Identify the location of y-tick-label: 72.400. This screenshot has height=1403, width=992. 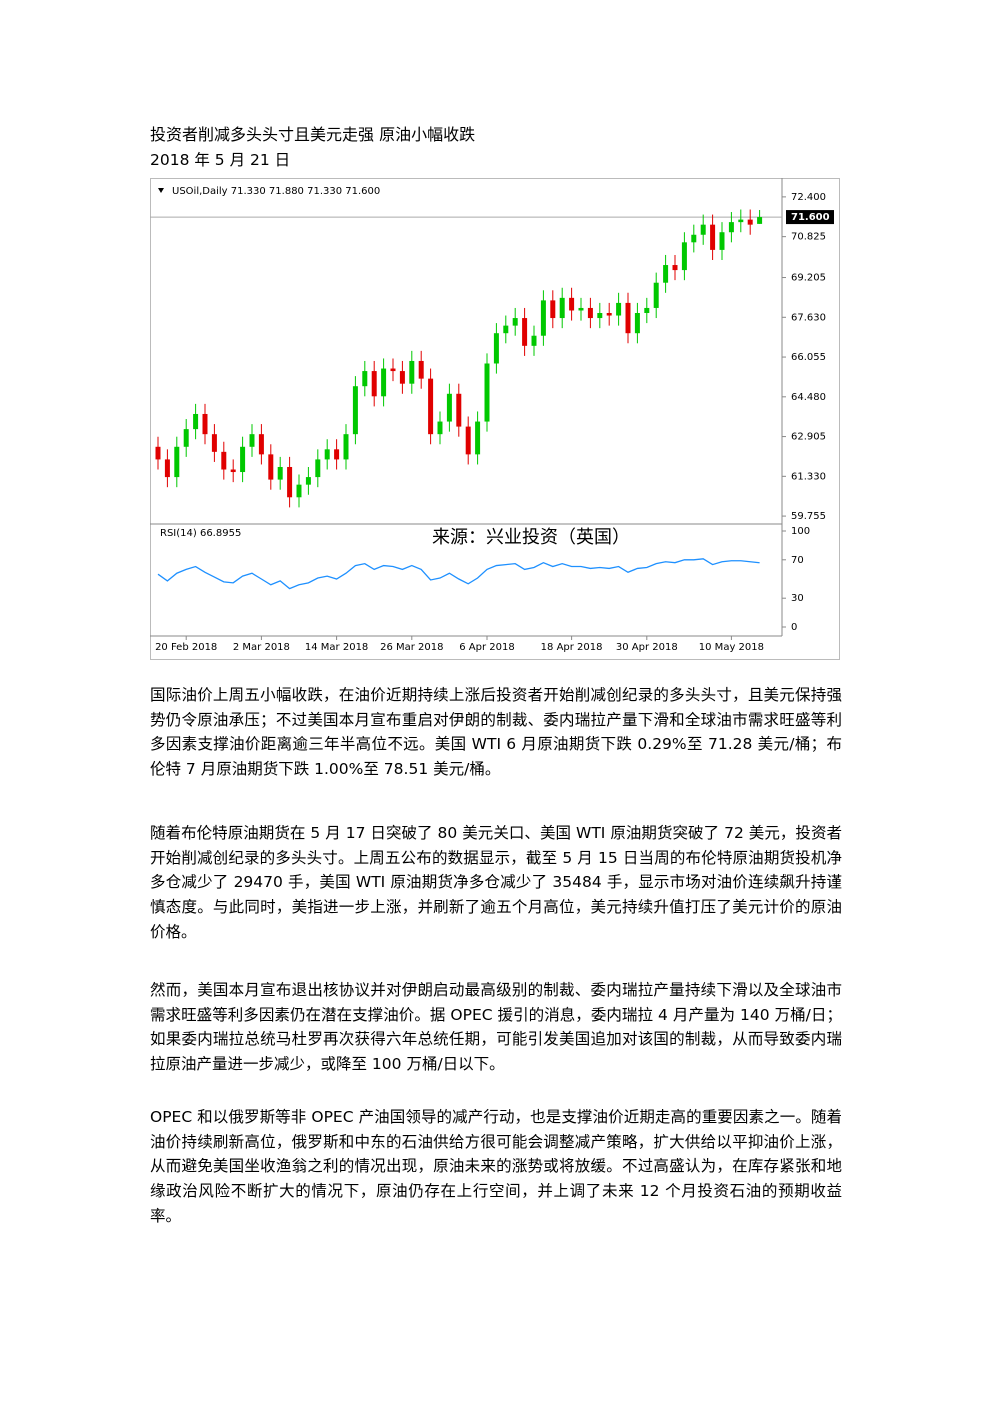
(808, 197).